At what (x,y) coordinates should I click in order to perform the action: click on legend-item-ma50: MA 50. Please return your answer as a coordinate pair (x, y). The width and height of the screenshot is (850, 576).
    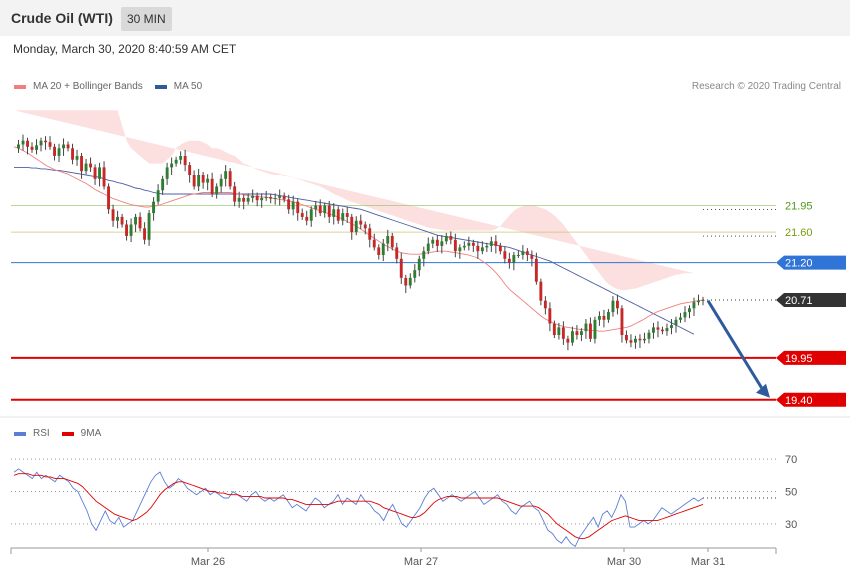
    Looking at the image, I should click on (178, 86).